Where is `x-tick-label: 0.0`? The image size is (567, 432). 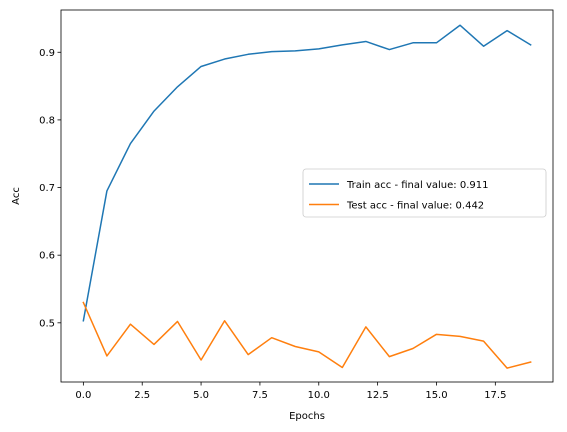
x-tick-label: 0.0 is located at coordinates (83, 395).